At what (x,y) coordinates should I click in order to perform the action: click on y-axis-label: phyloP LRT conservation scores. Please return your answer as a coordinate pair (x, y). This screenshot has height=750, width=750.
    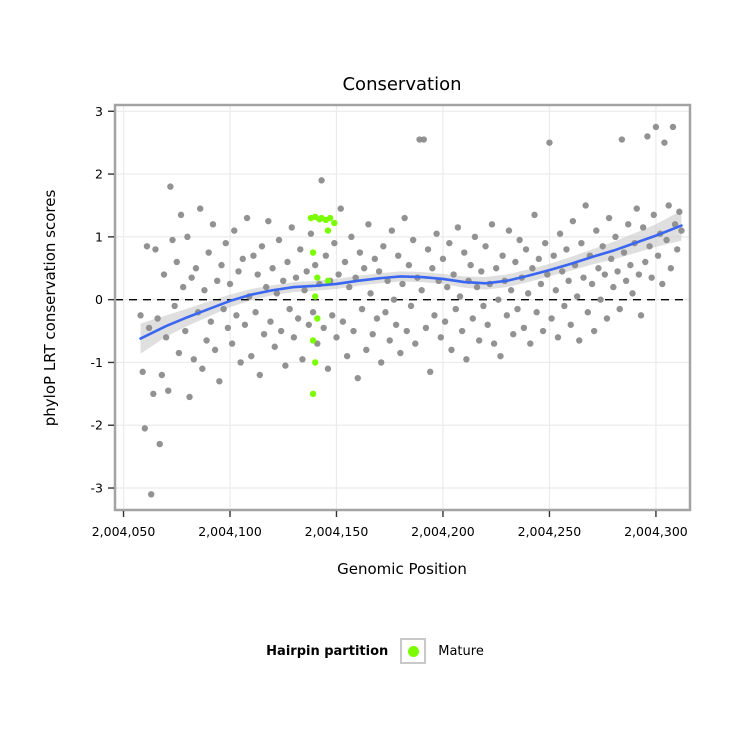
    Looking at the image, I should click on (50, 308).